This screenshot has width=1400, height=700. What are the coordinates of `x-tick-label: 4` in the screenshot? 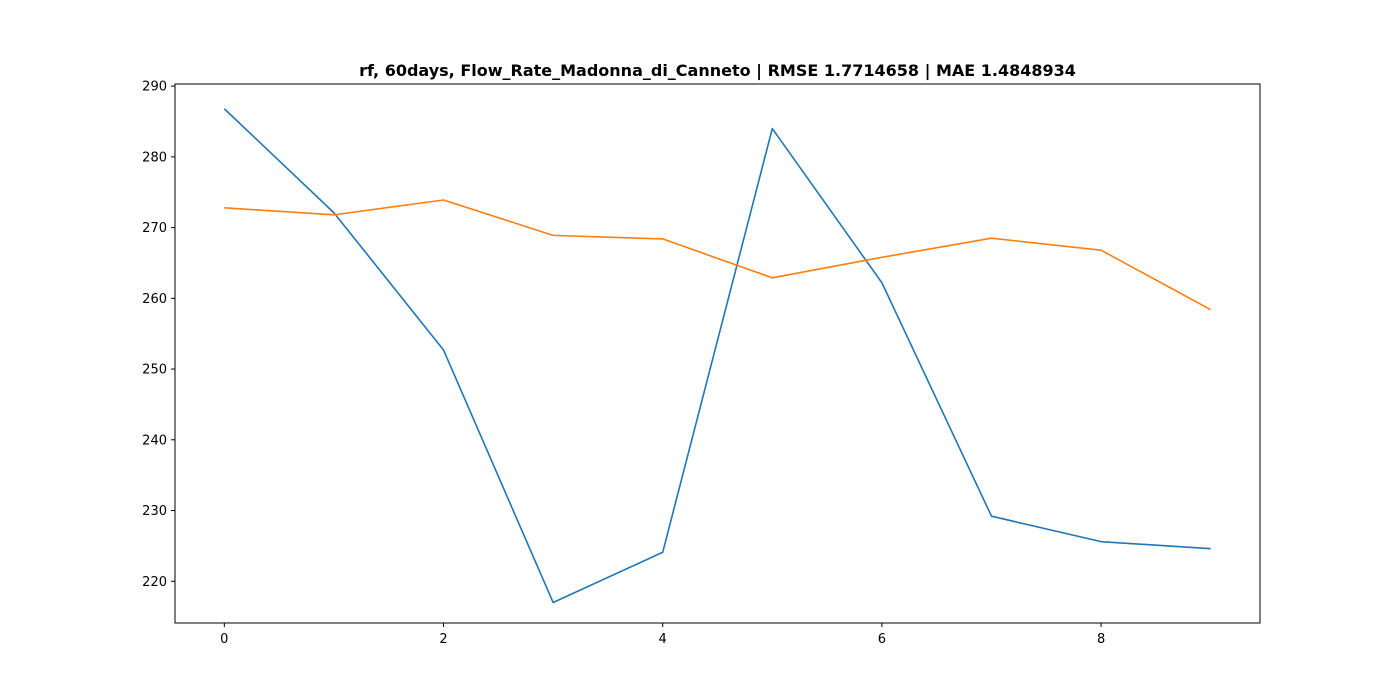 It's located at (663, 639).